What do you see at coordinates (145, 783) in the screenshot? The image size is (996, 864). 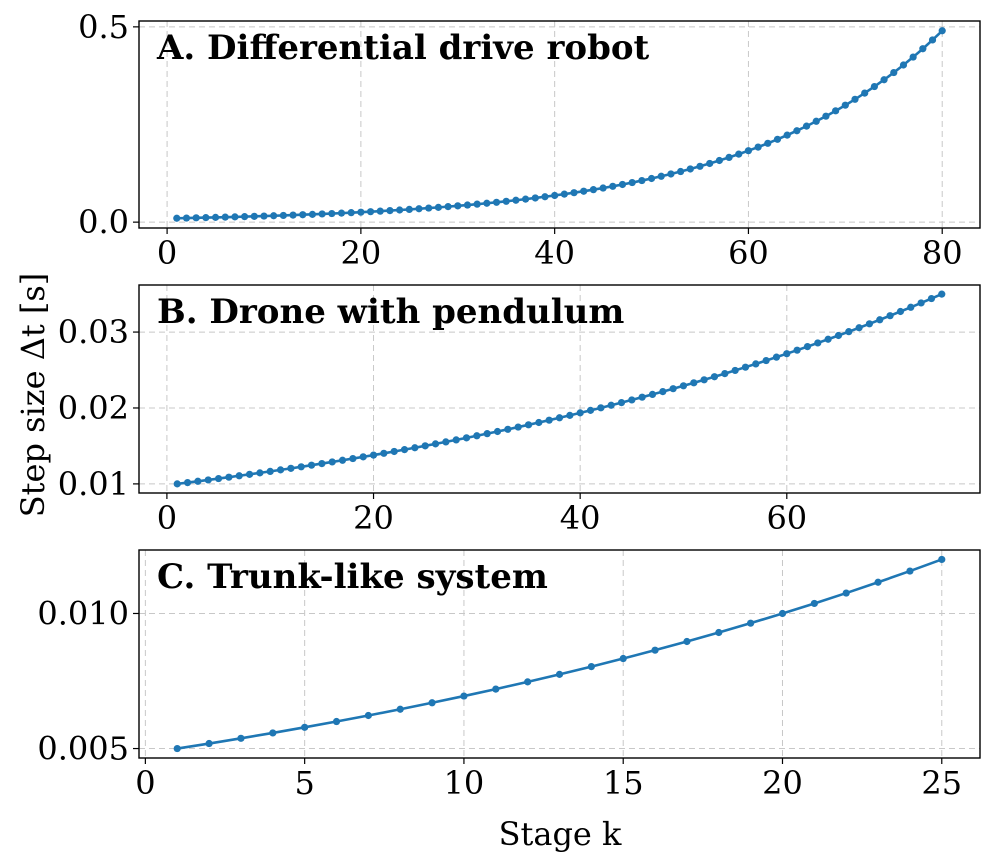 I see `x-tick-label: 0` at bounding box center [145, 783].